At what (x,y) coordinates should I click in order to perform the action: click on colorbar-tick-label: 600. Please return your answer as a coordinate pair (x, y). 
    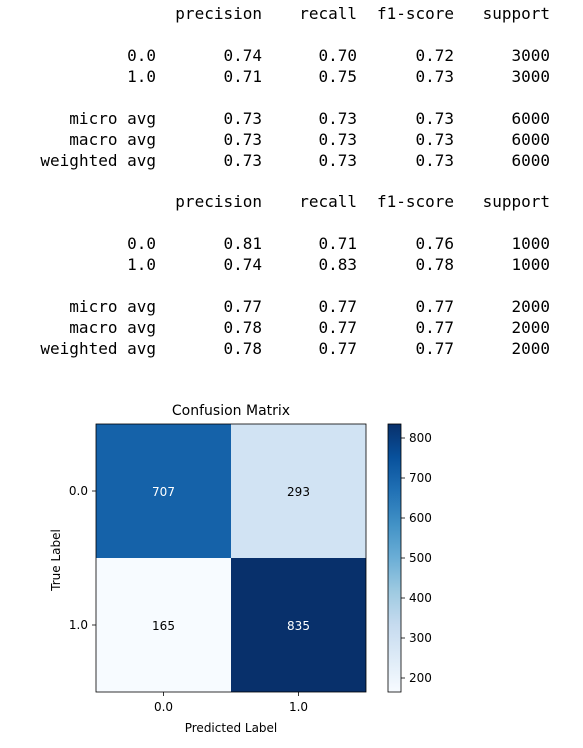
    Looking at the image, I should click on (420, 518).